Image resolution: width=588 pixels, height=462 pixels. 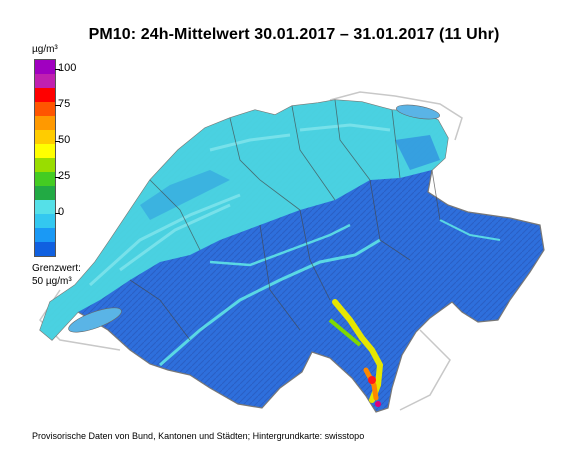 What do you see at coordinates (358, 351) in the screenshot?
I see `ticino-valley-yellow` at bounding box center [358, 351].